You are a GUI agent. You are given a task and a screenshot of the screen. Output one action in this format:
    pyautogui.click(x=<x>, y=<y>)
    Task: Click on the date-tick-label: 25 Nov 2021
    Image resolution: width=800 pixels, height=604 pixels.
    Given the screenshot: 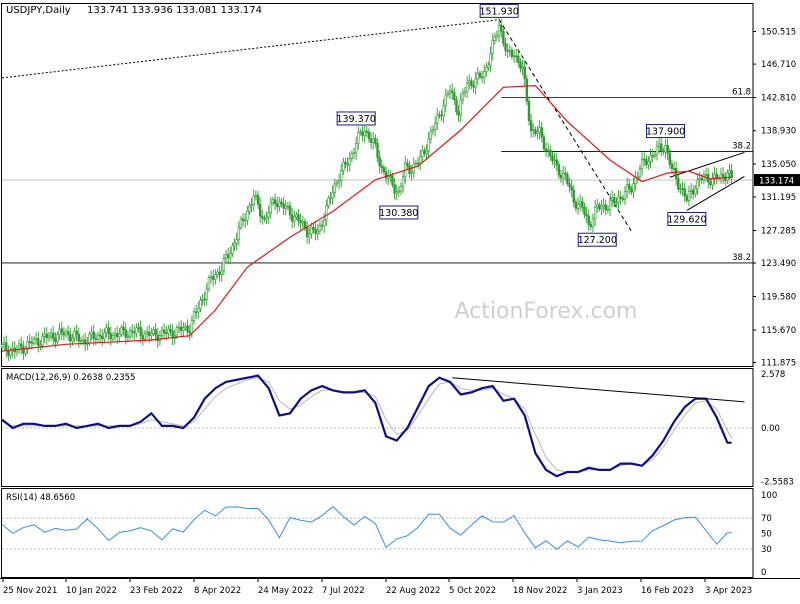 What is the action you would take?
    pyautogui.click(x=30, y=591)
    